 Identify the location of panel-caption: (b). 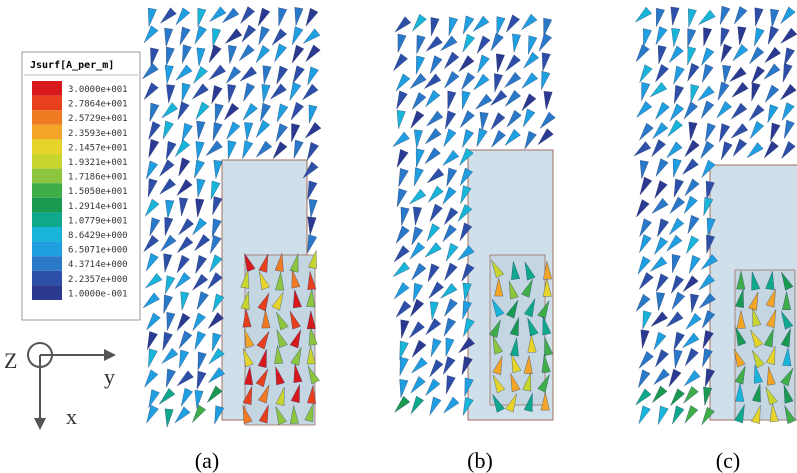
(480, 460).